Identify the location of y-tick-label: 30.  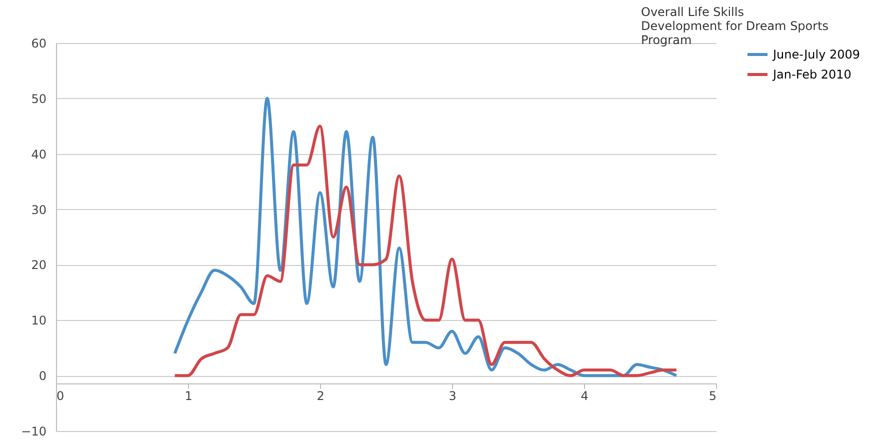
(38, 209).